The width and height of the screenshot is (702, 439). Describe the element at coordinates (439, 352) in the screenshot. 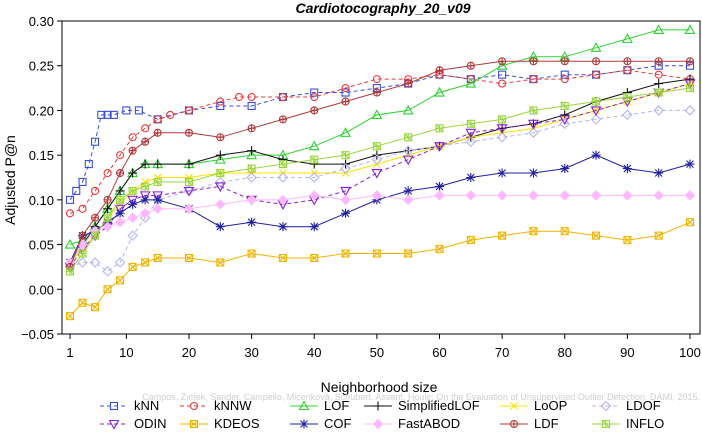

I see `x-tick-label: 60` at that location.